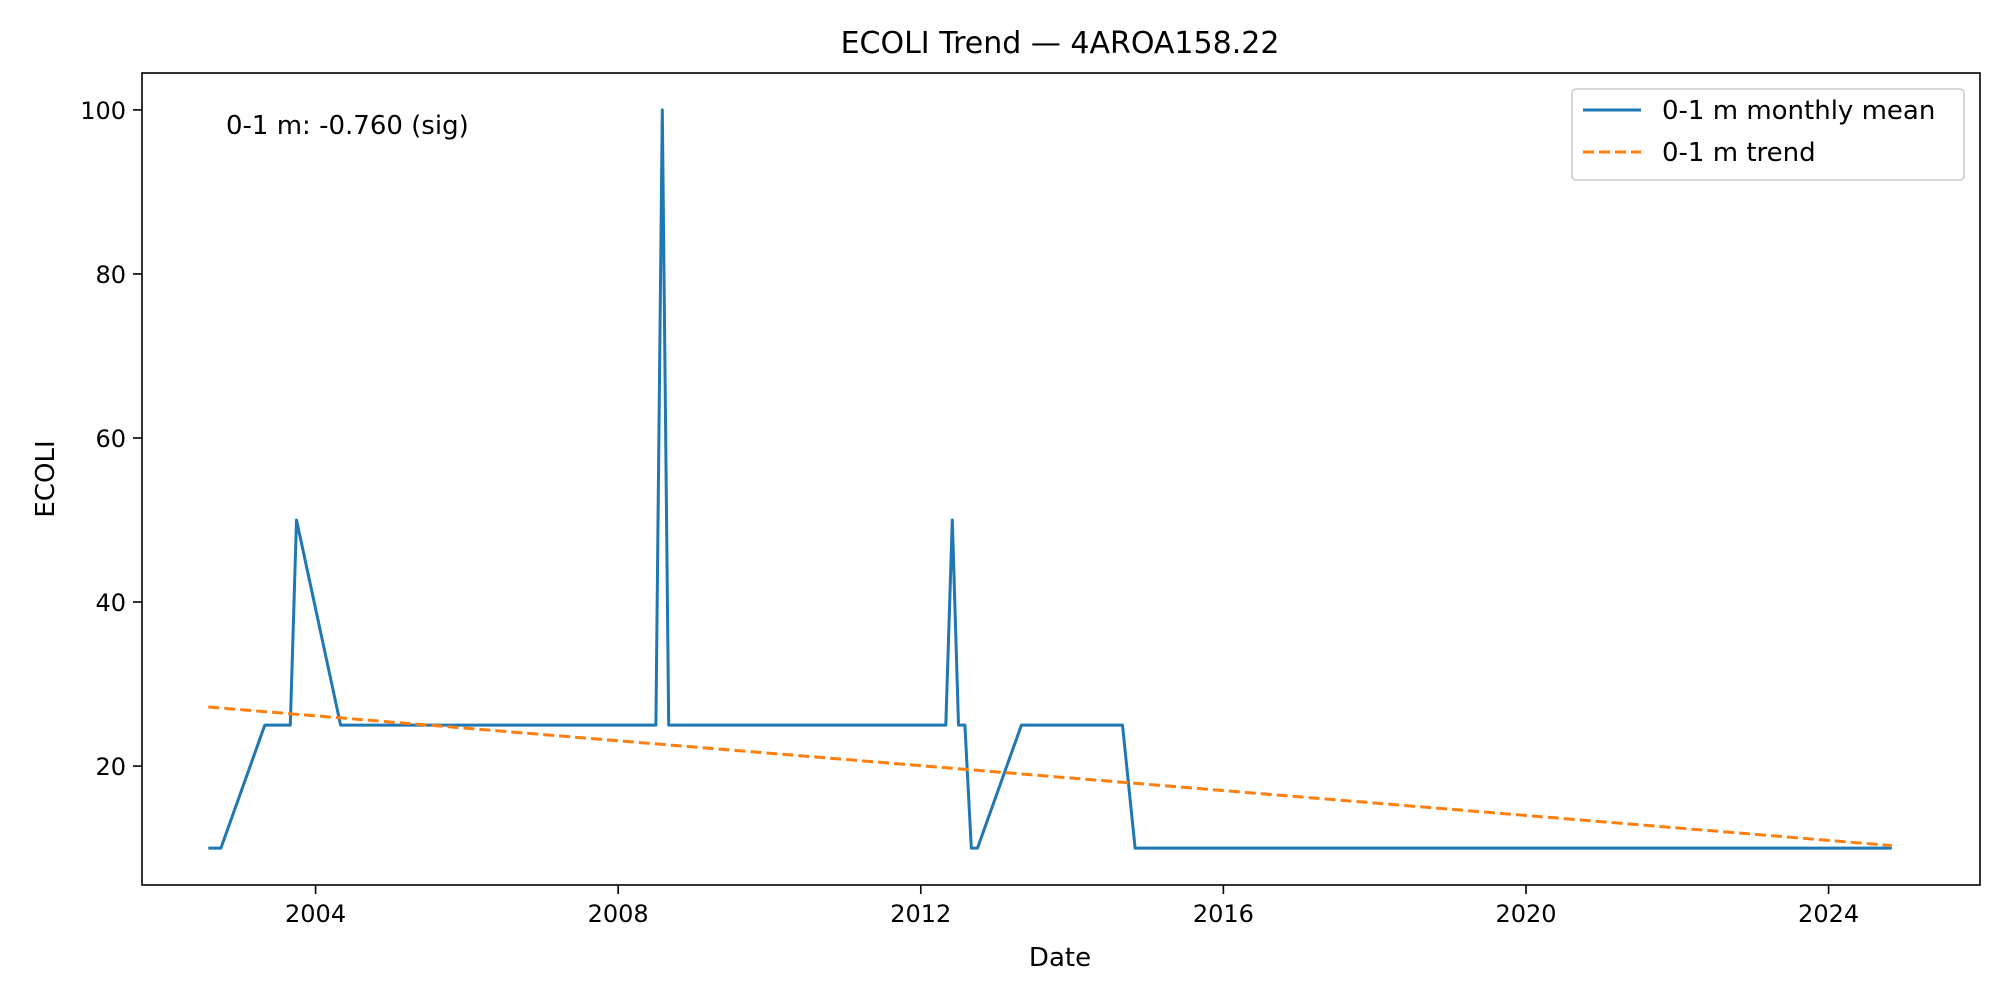  I want to click on x-tick-label: 2012, so click(920, 914).